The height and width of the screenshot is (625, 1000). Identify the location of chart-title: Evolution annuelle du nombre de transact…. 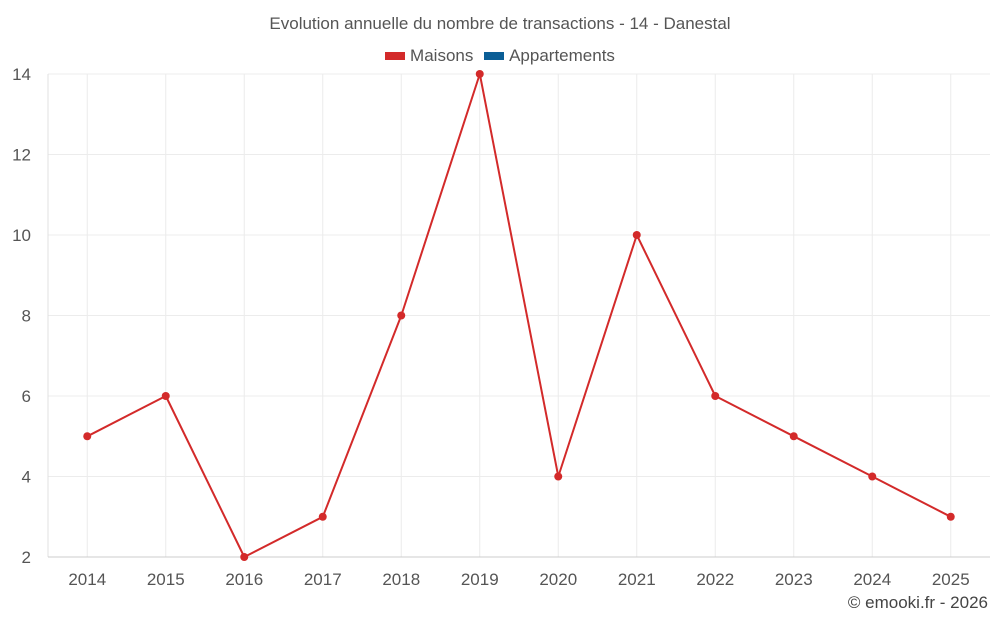
(500, 23).